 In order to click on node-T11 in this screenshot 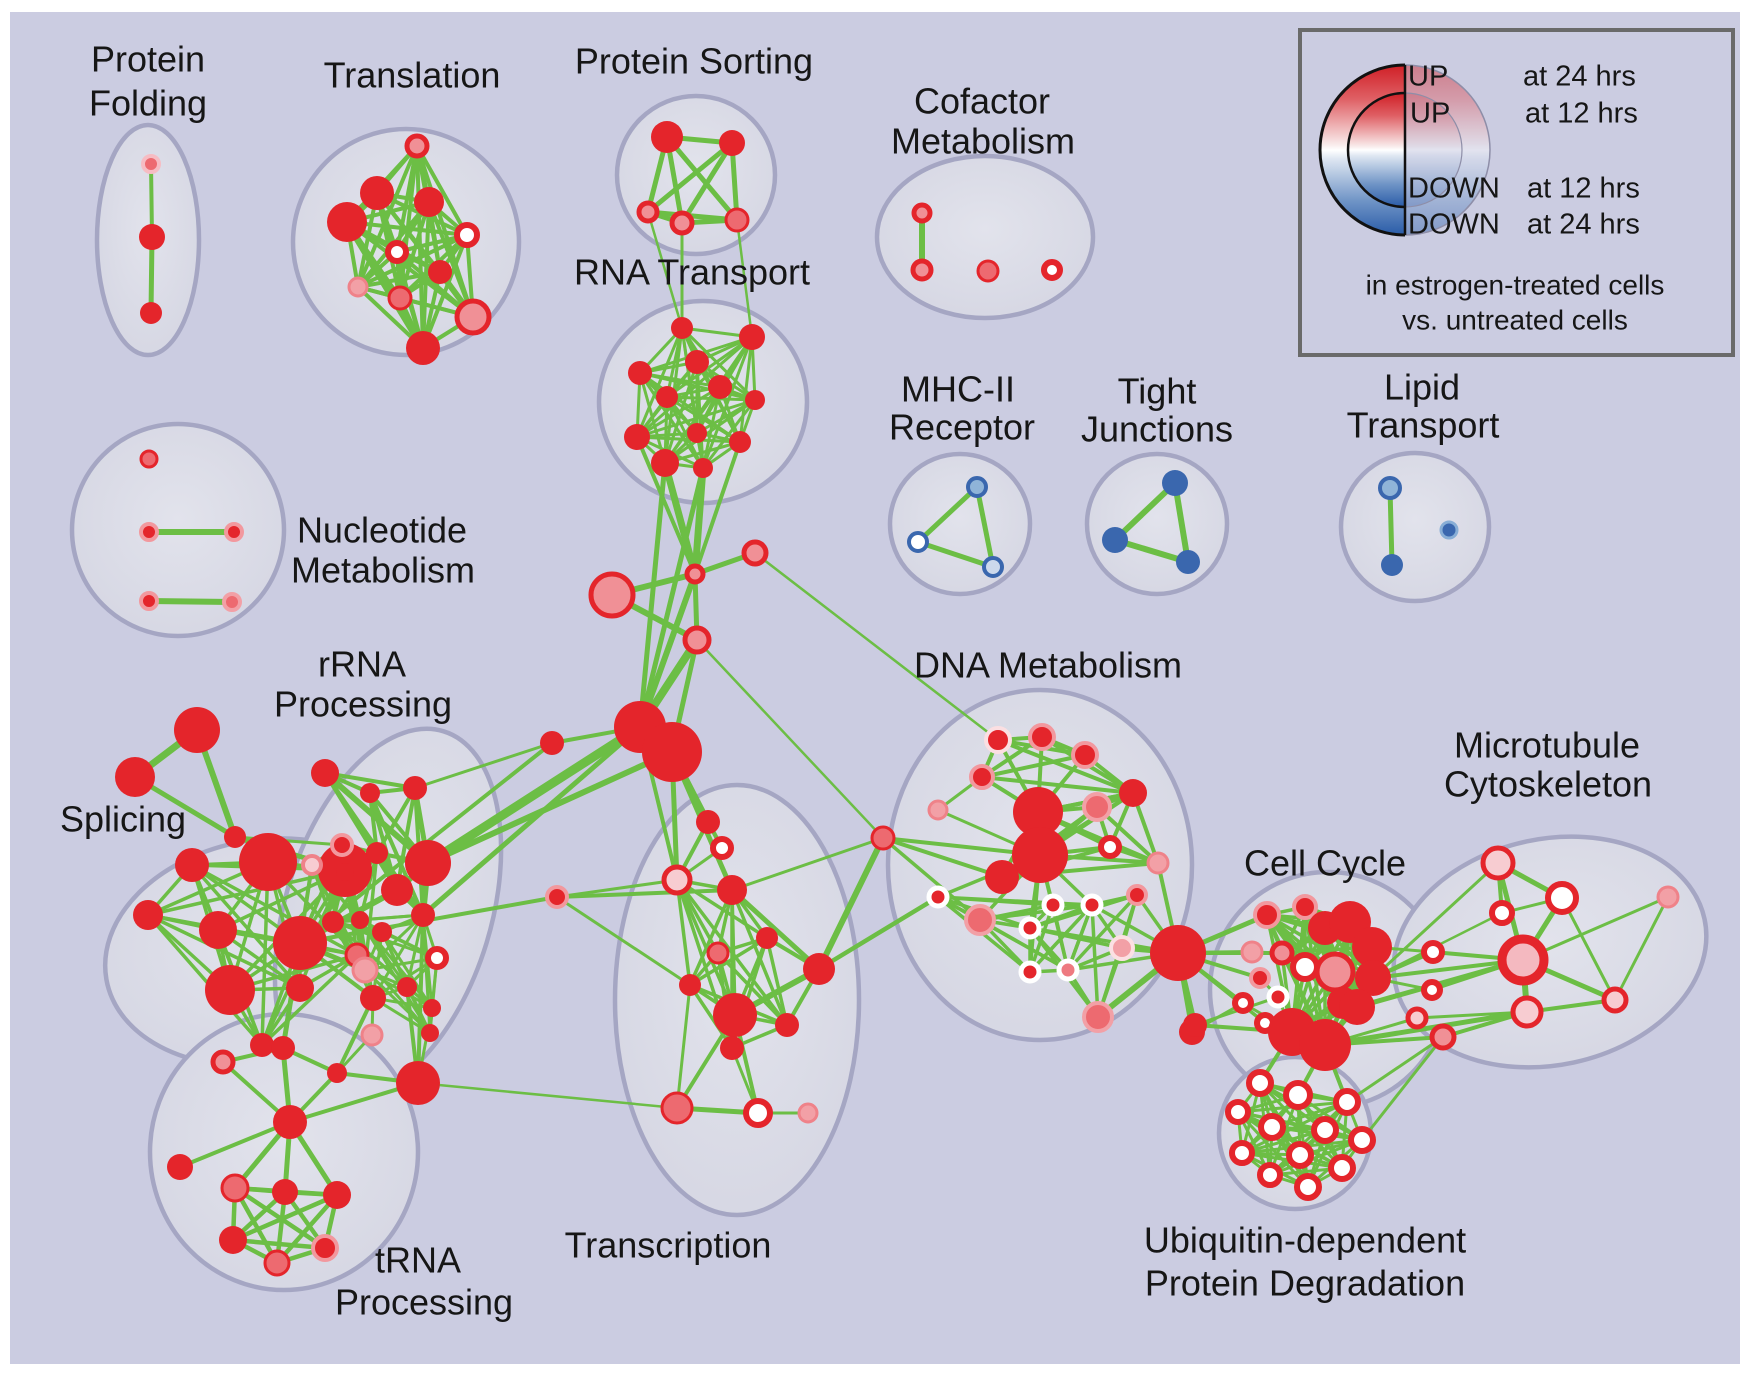, I will do `click(423, 348)`.